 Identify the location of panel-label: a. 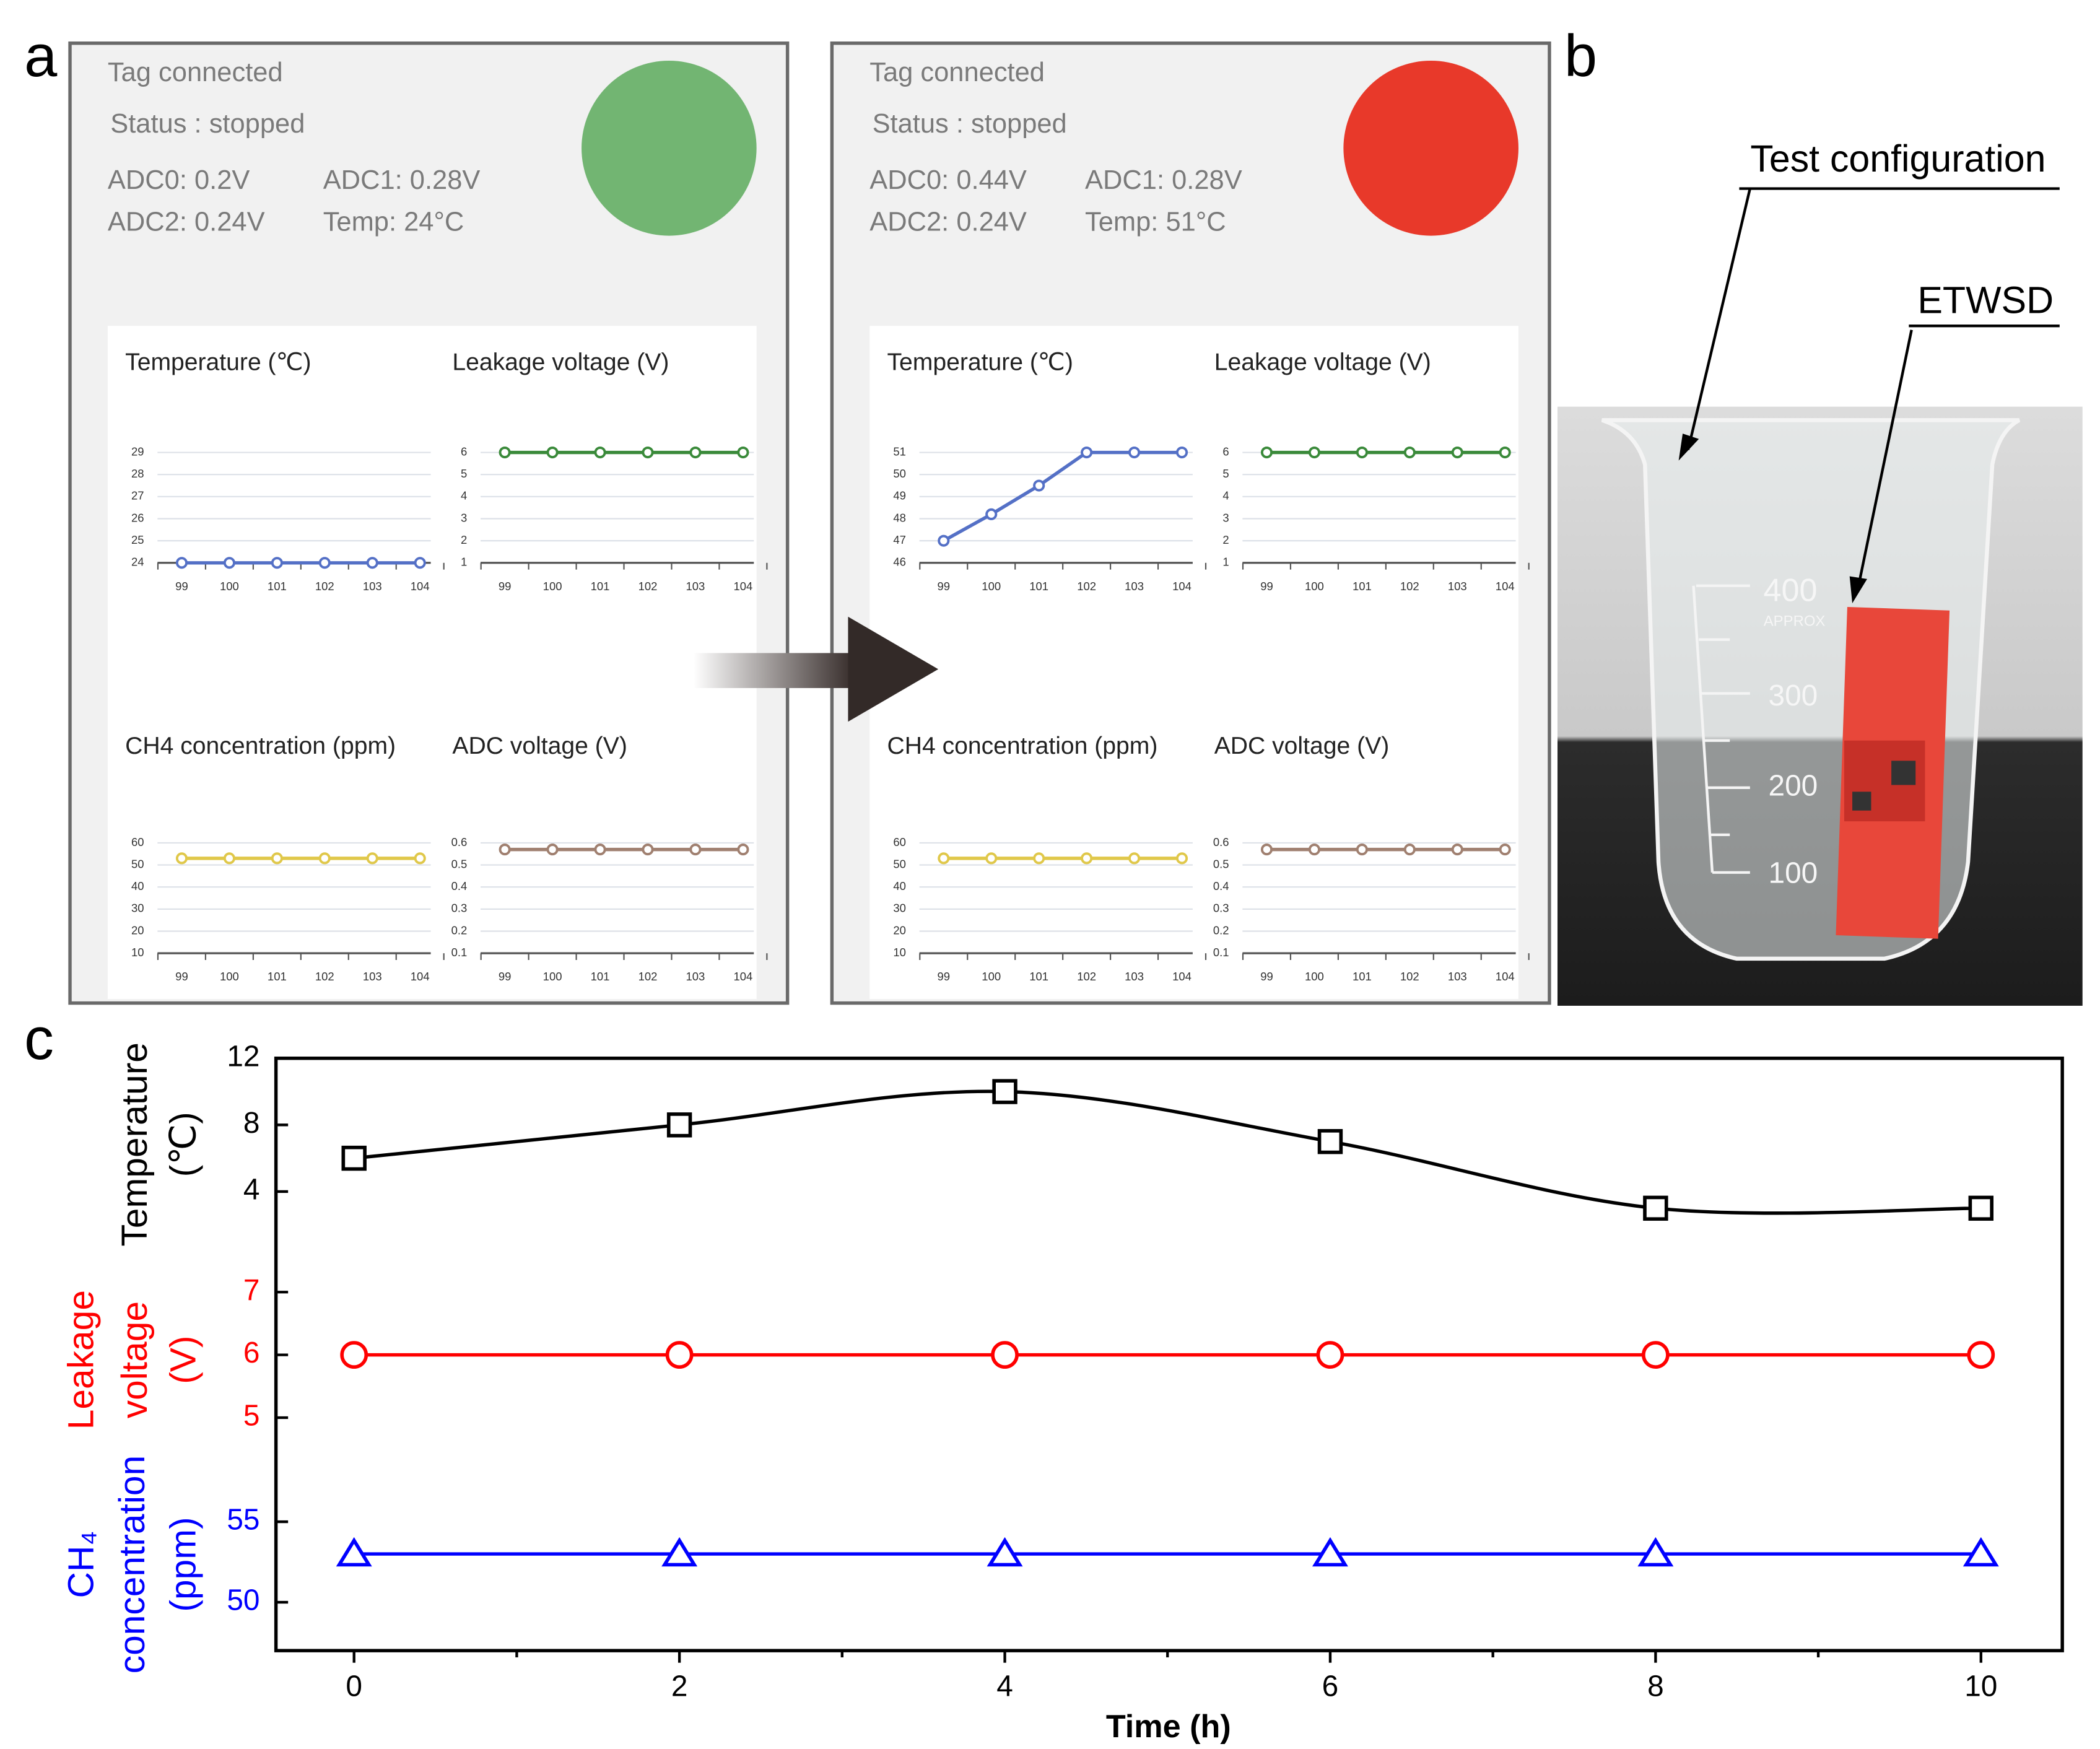
(41, 56).